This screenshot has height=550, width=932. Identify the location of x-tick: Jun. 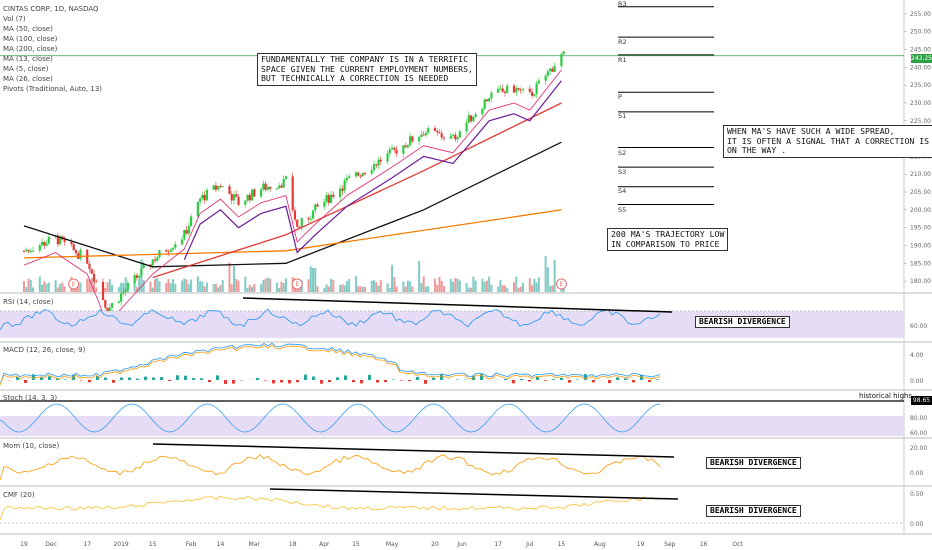
(461, 544).